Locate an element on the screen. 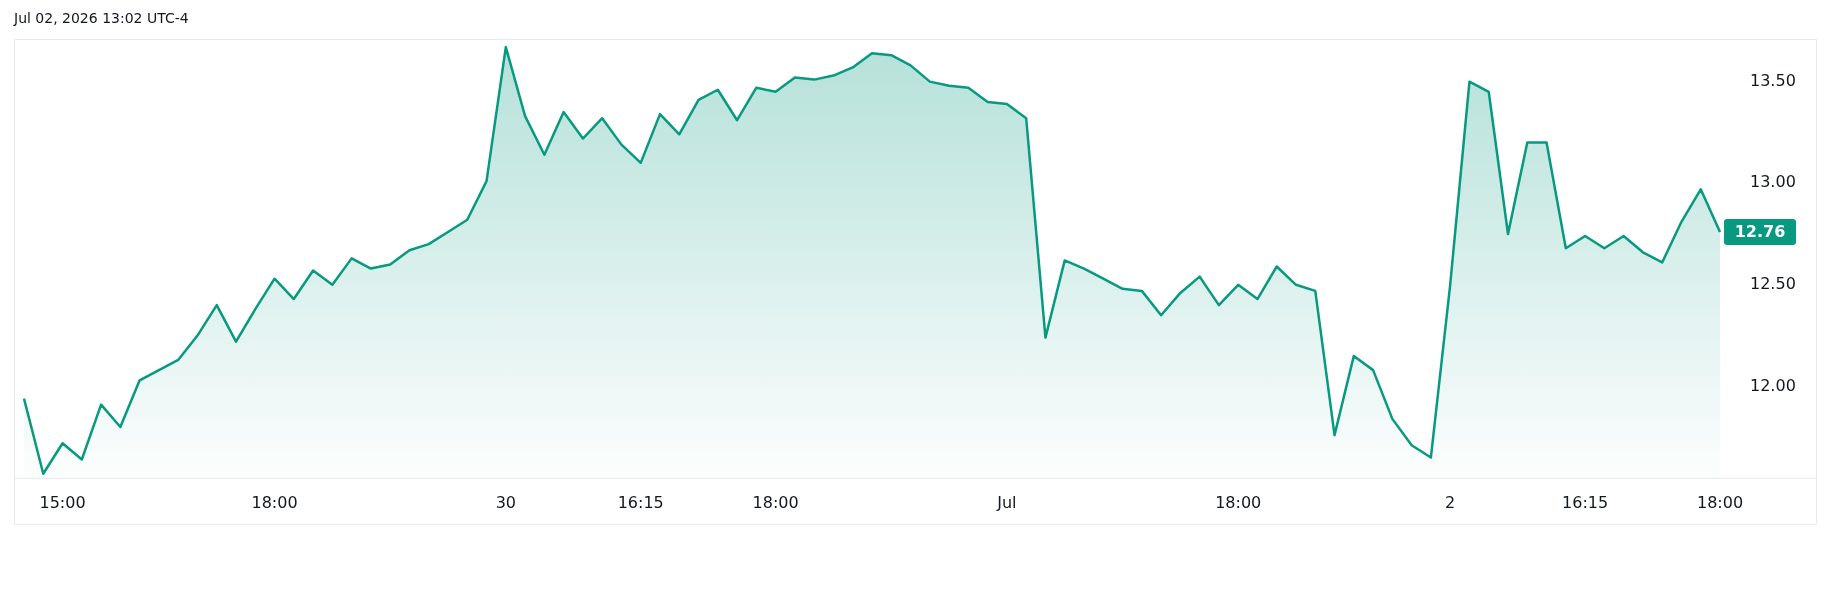 This screenshot has height=611, width=1830. y-tick-label: 12.50 is located at coordinates (1773, 283).